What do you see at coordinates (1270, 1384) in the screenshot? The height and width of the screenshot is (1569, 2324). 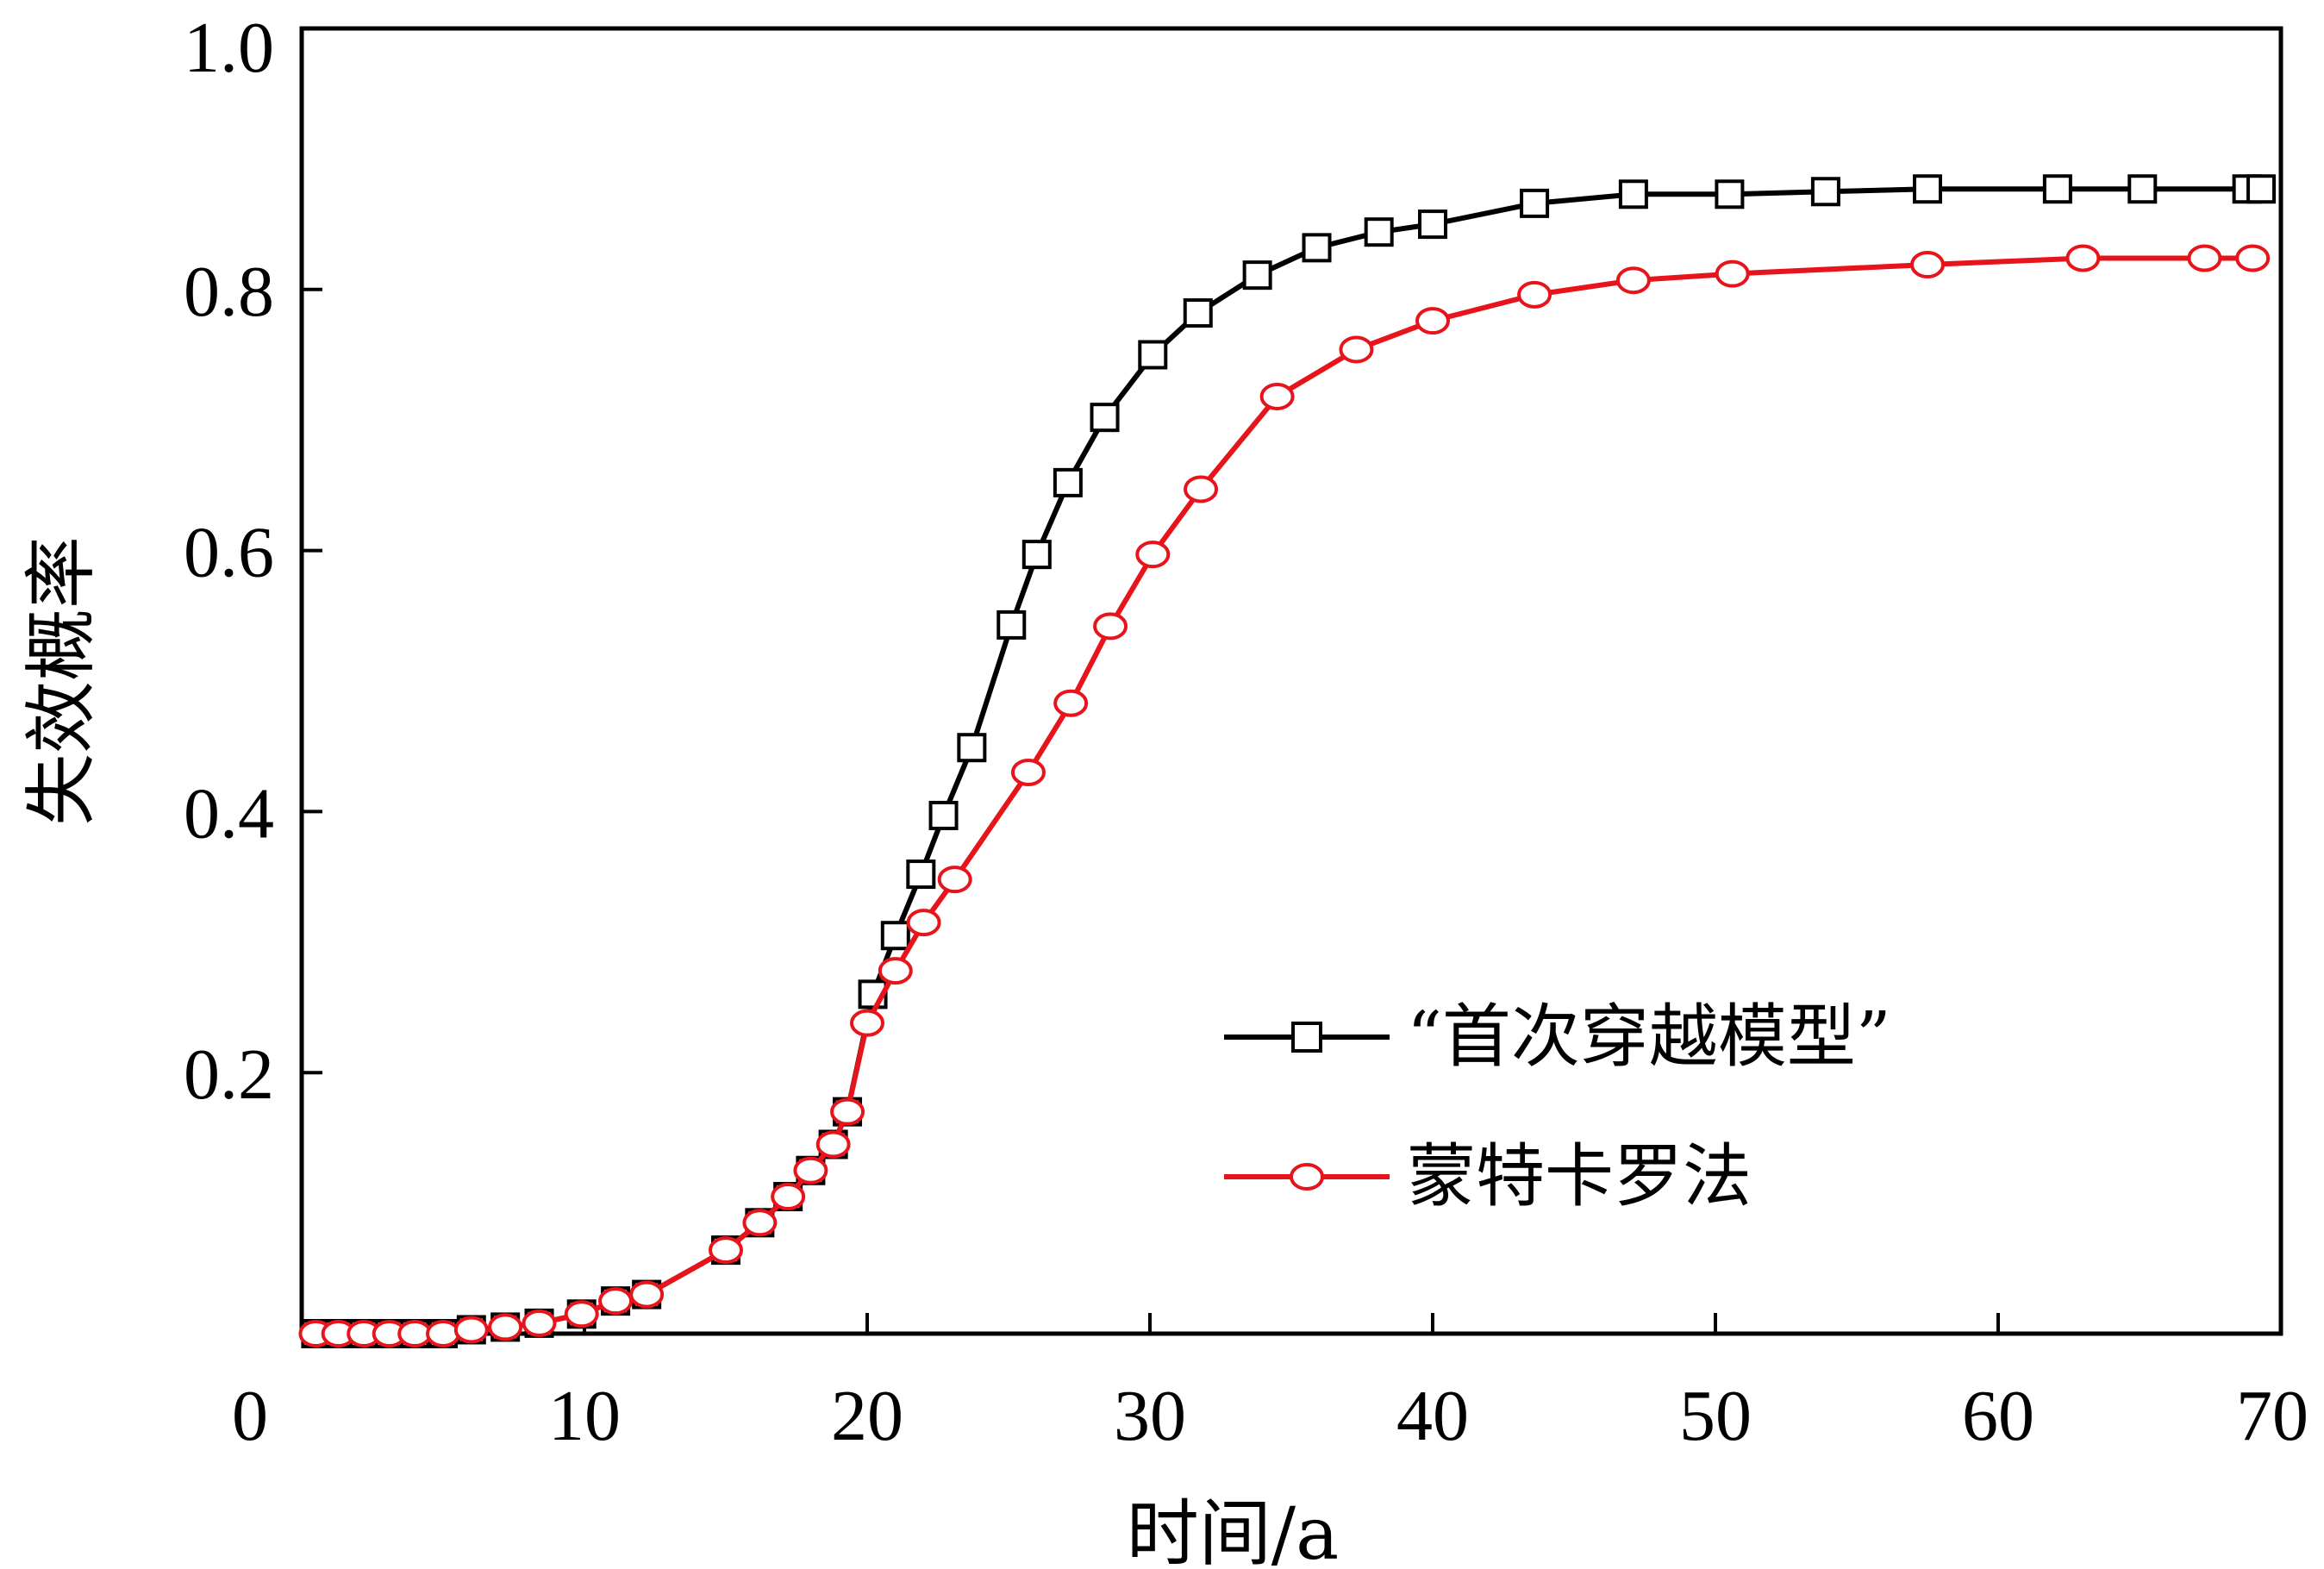 I see `x-axis-ticks: 0 10 20 30 40 50 60 70` at bounding box center [1270, 1384].